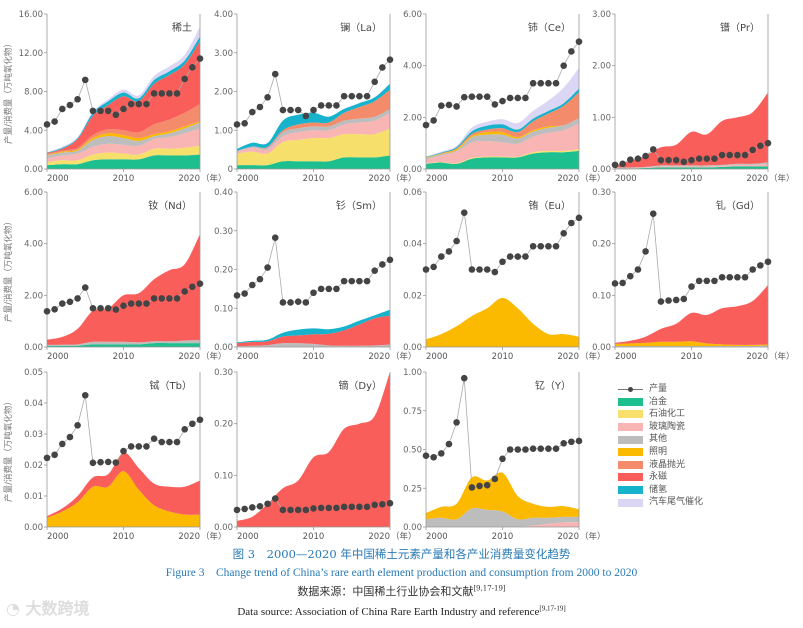 The height and width of the screenshot is (628, 803). What do you see at coordinates (658, 401) in the screenshot?
I see `legend-label: 冶金` at bounding box center [658, 401].